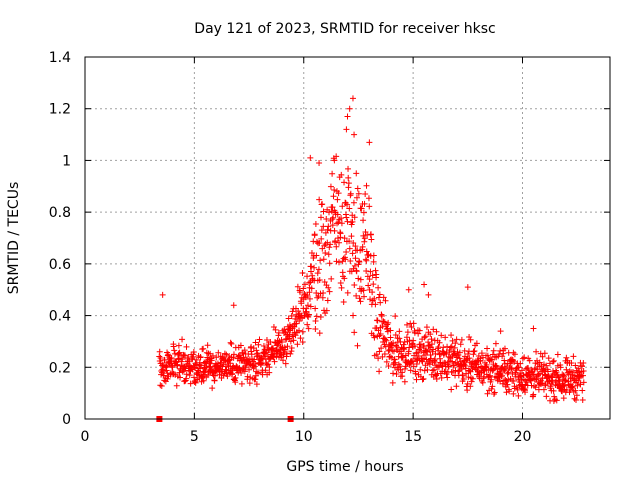 The width and height of the screenshot is (640, 480). What do you see at coordinates (60, 58) in the screenshot?
I see `y-tick-label: 1.4` at bounding box center [60, 58].